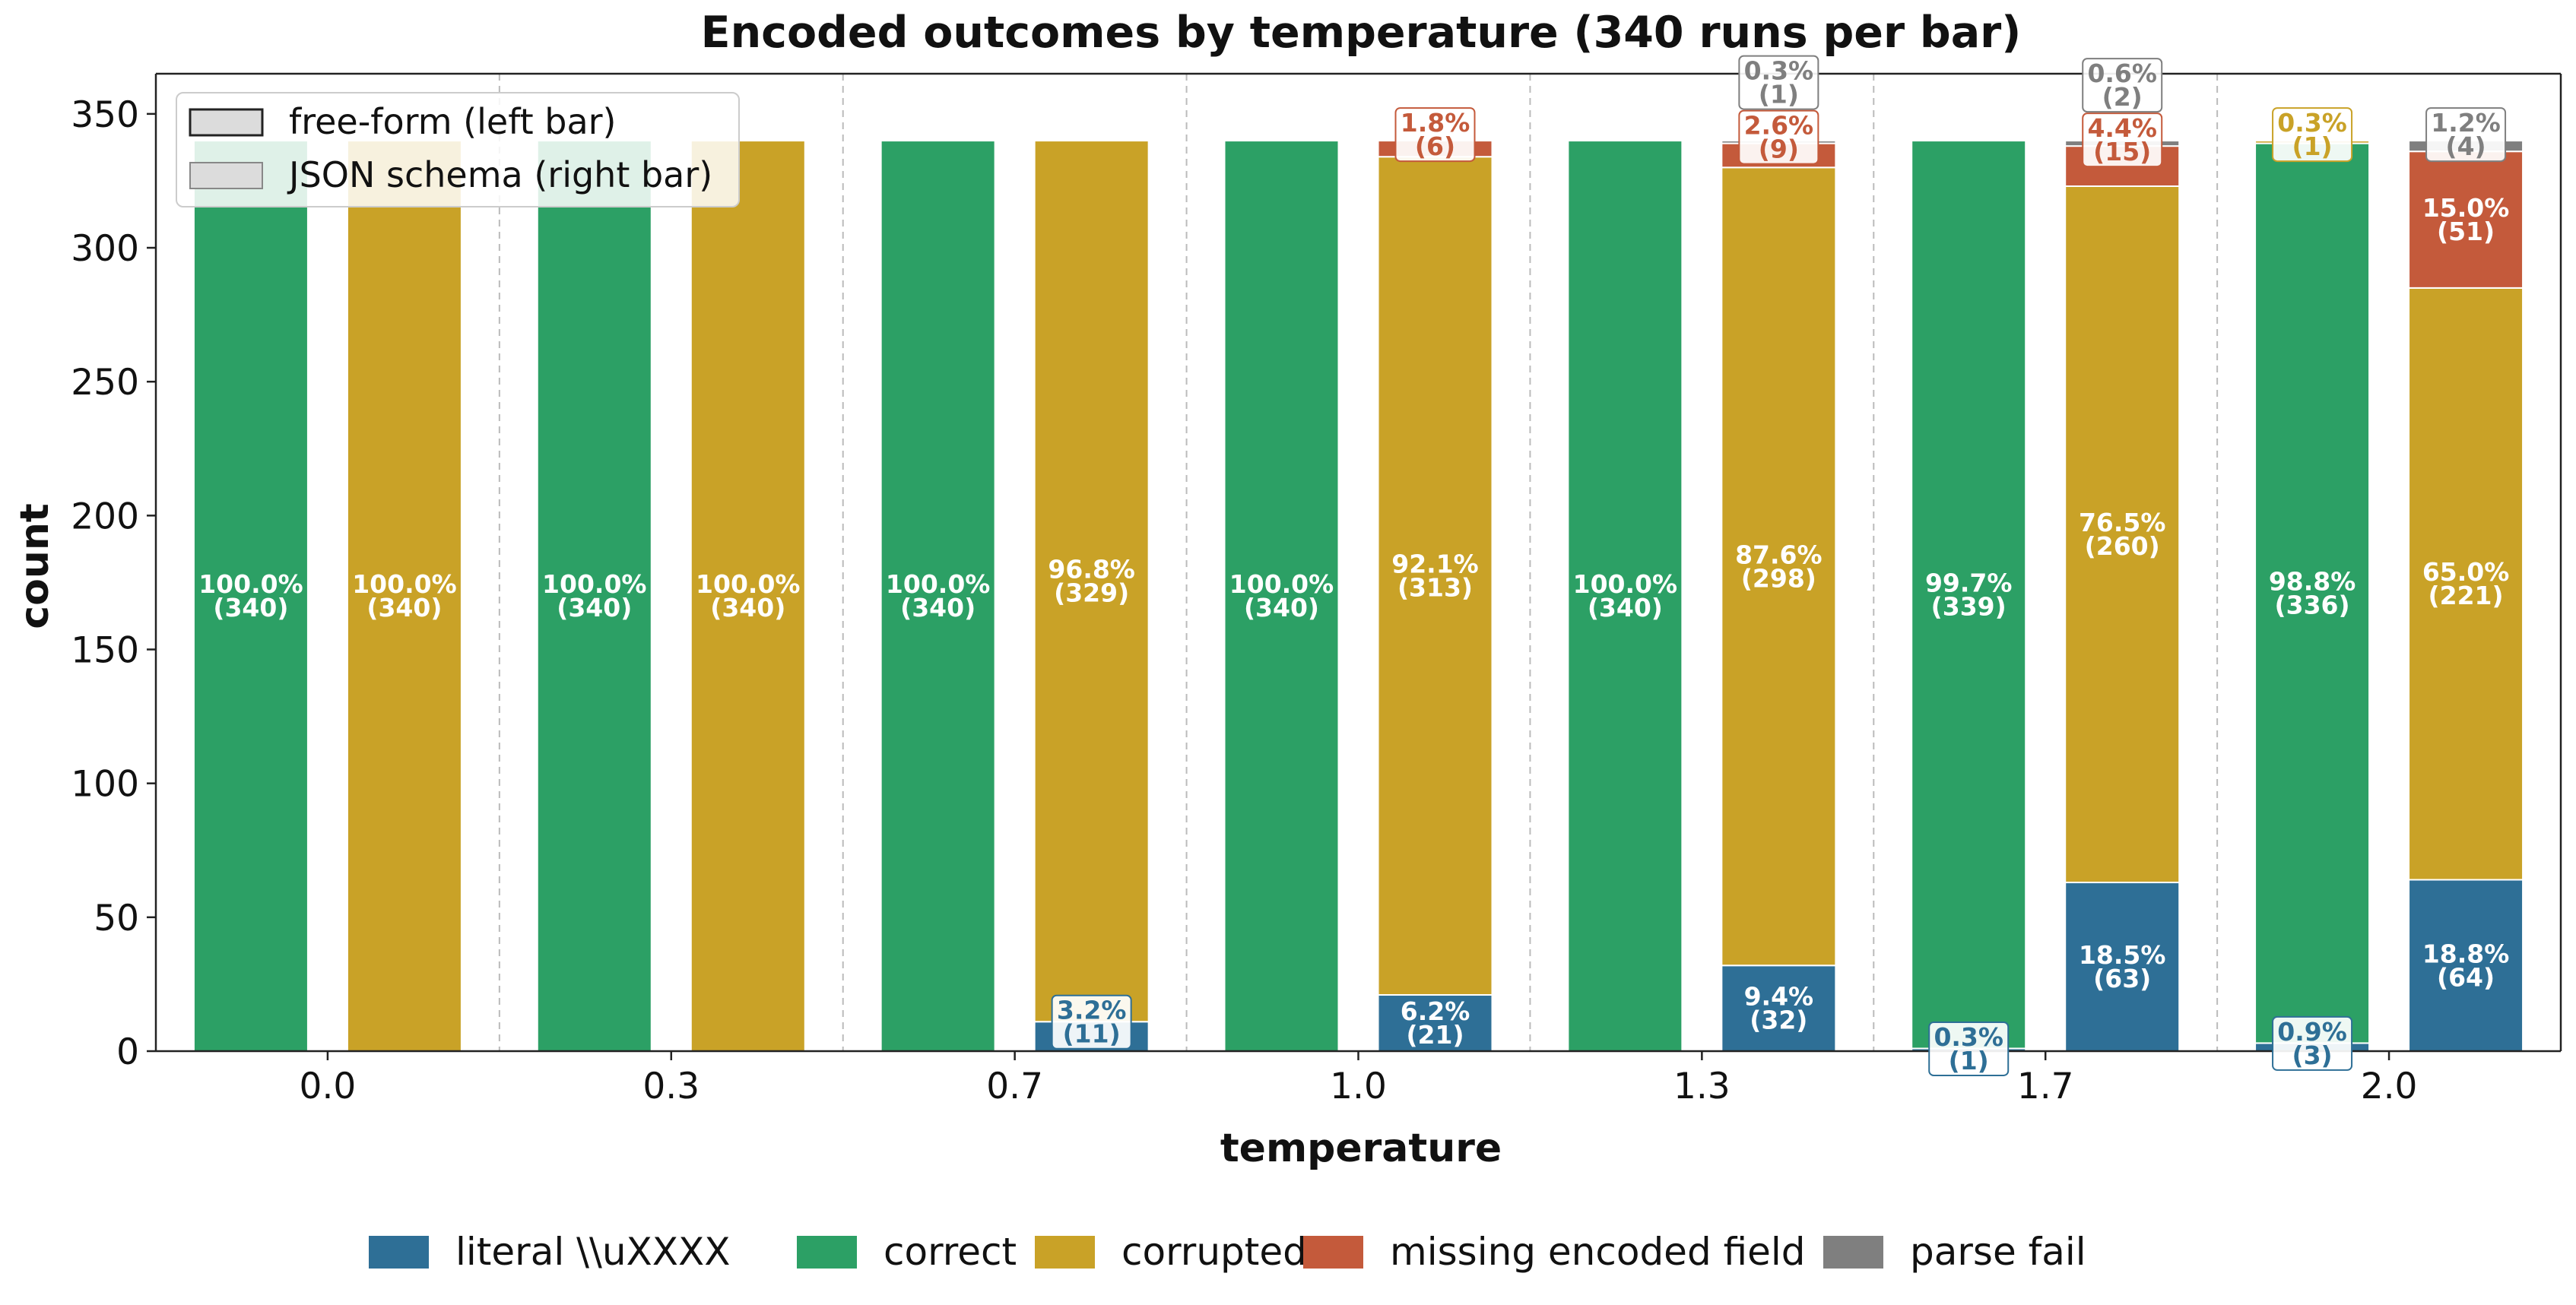  I want to click on segment-label-count: (3), so click(2312, 1055).